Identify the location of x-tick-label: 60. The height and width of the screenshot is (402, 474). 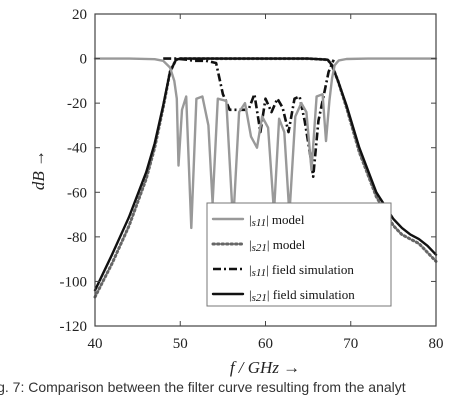
(265, 344).